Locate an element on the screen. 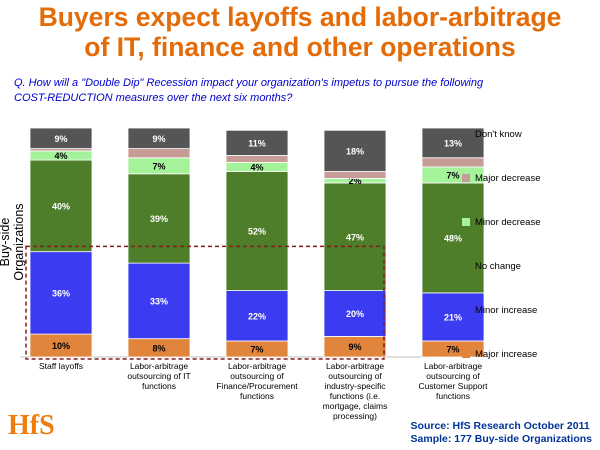 This screenshot has height=450, width=600. data-label: 8% is located at coordinates (158, 348).